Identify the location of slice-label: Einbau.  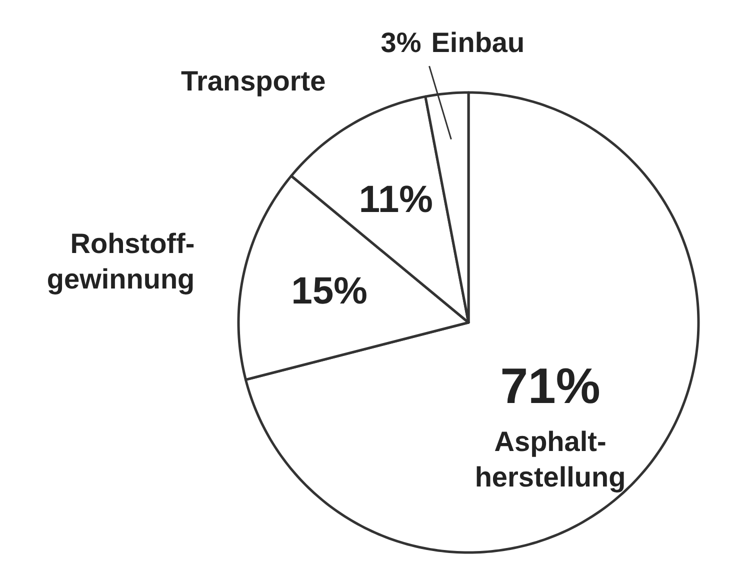
(478, 42).